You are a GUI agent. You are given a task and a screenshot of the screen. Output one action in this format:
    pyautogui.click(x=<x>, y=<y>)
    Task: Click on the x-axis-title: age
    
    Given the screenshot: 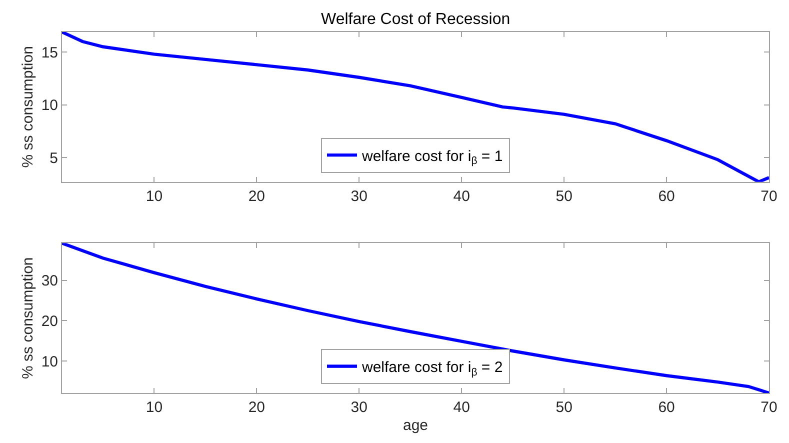 What is the action you would take?
    pyautogui.click(x=415, y=425)
    